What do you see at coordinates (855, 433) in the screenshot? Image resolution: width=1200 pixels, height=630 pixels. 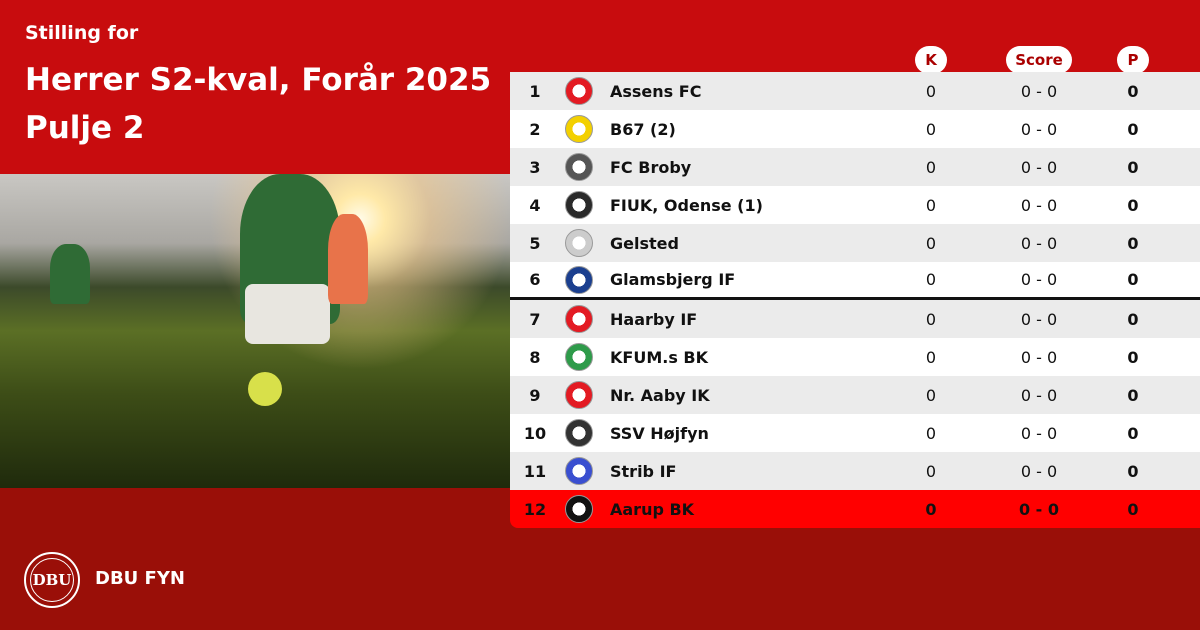 I see `table-row: 10 SSV Højfyn 0 0 - 0 0` at bounding box center [855, 433].